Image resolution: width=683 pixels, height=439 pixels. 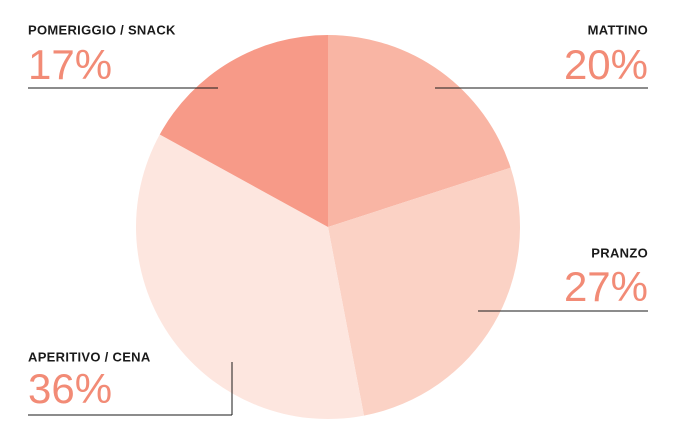 What do you see at coordinates (70, 64) in the screenshot?
I see `slice-value-label: 17%` at bounding box center [70, 64].